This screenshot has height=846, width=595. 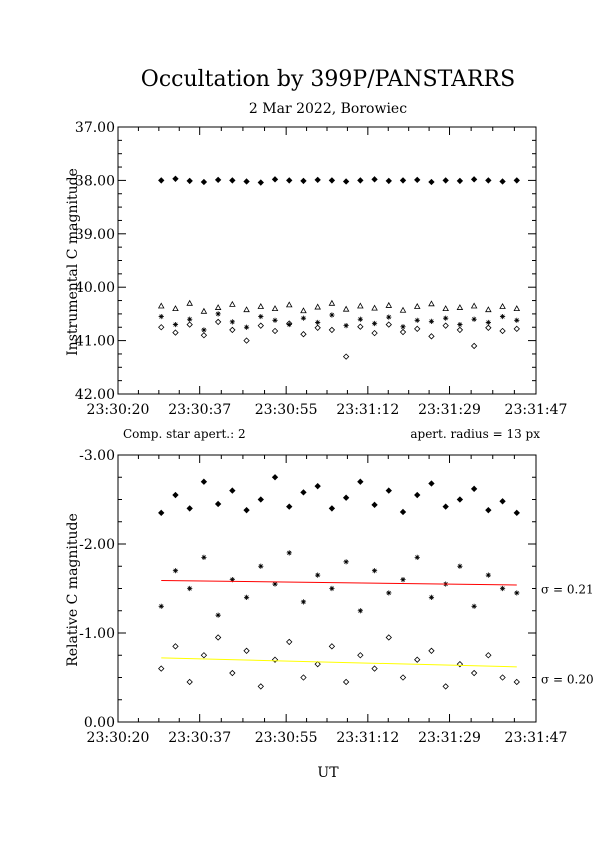 What do you see at coordinates (567, 679) in the screenshot?
I see `sigma-label: σ = 0.20` at bounding box center [567, 679].